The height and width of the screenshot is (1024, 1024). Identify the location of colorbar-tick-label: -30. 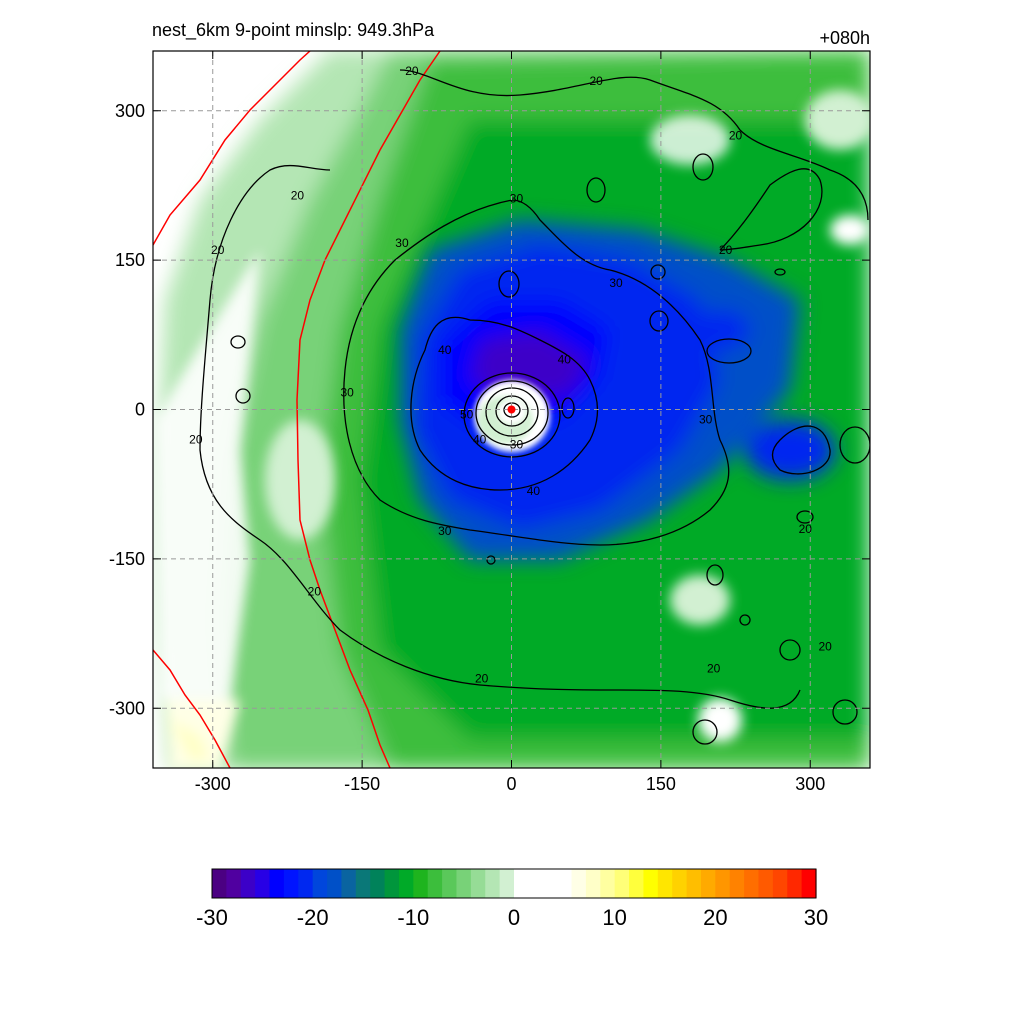
(212, 917).